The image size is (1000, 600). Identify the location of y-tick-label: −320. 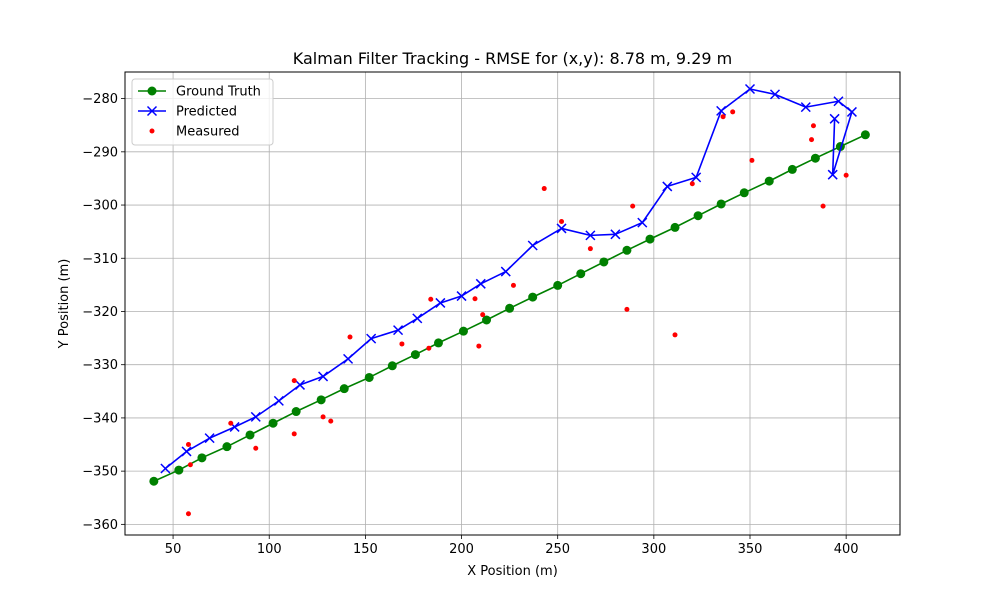
(100, 312).